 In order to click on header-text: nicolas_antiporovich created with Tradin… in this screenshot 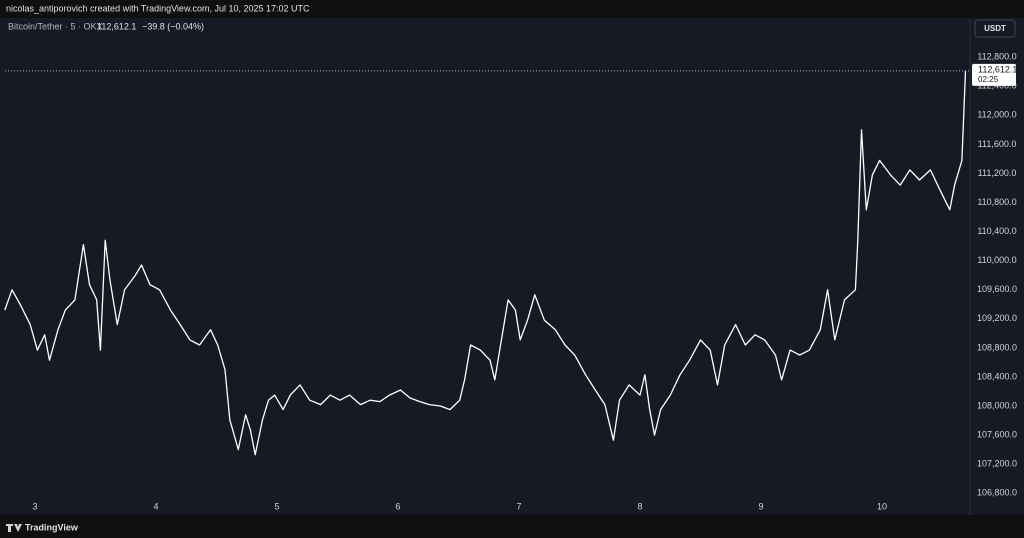, I will do `click(158, 8)`.